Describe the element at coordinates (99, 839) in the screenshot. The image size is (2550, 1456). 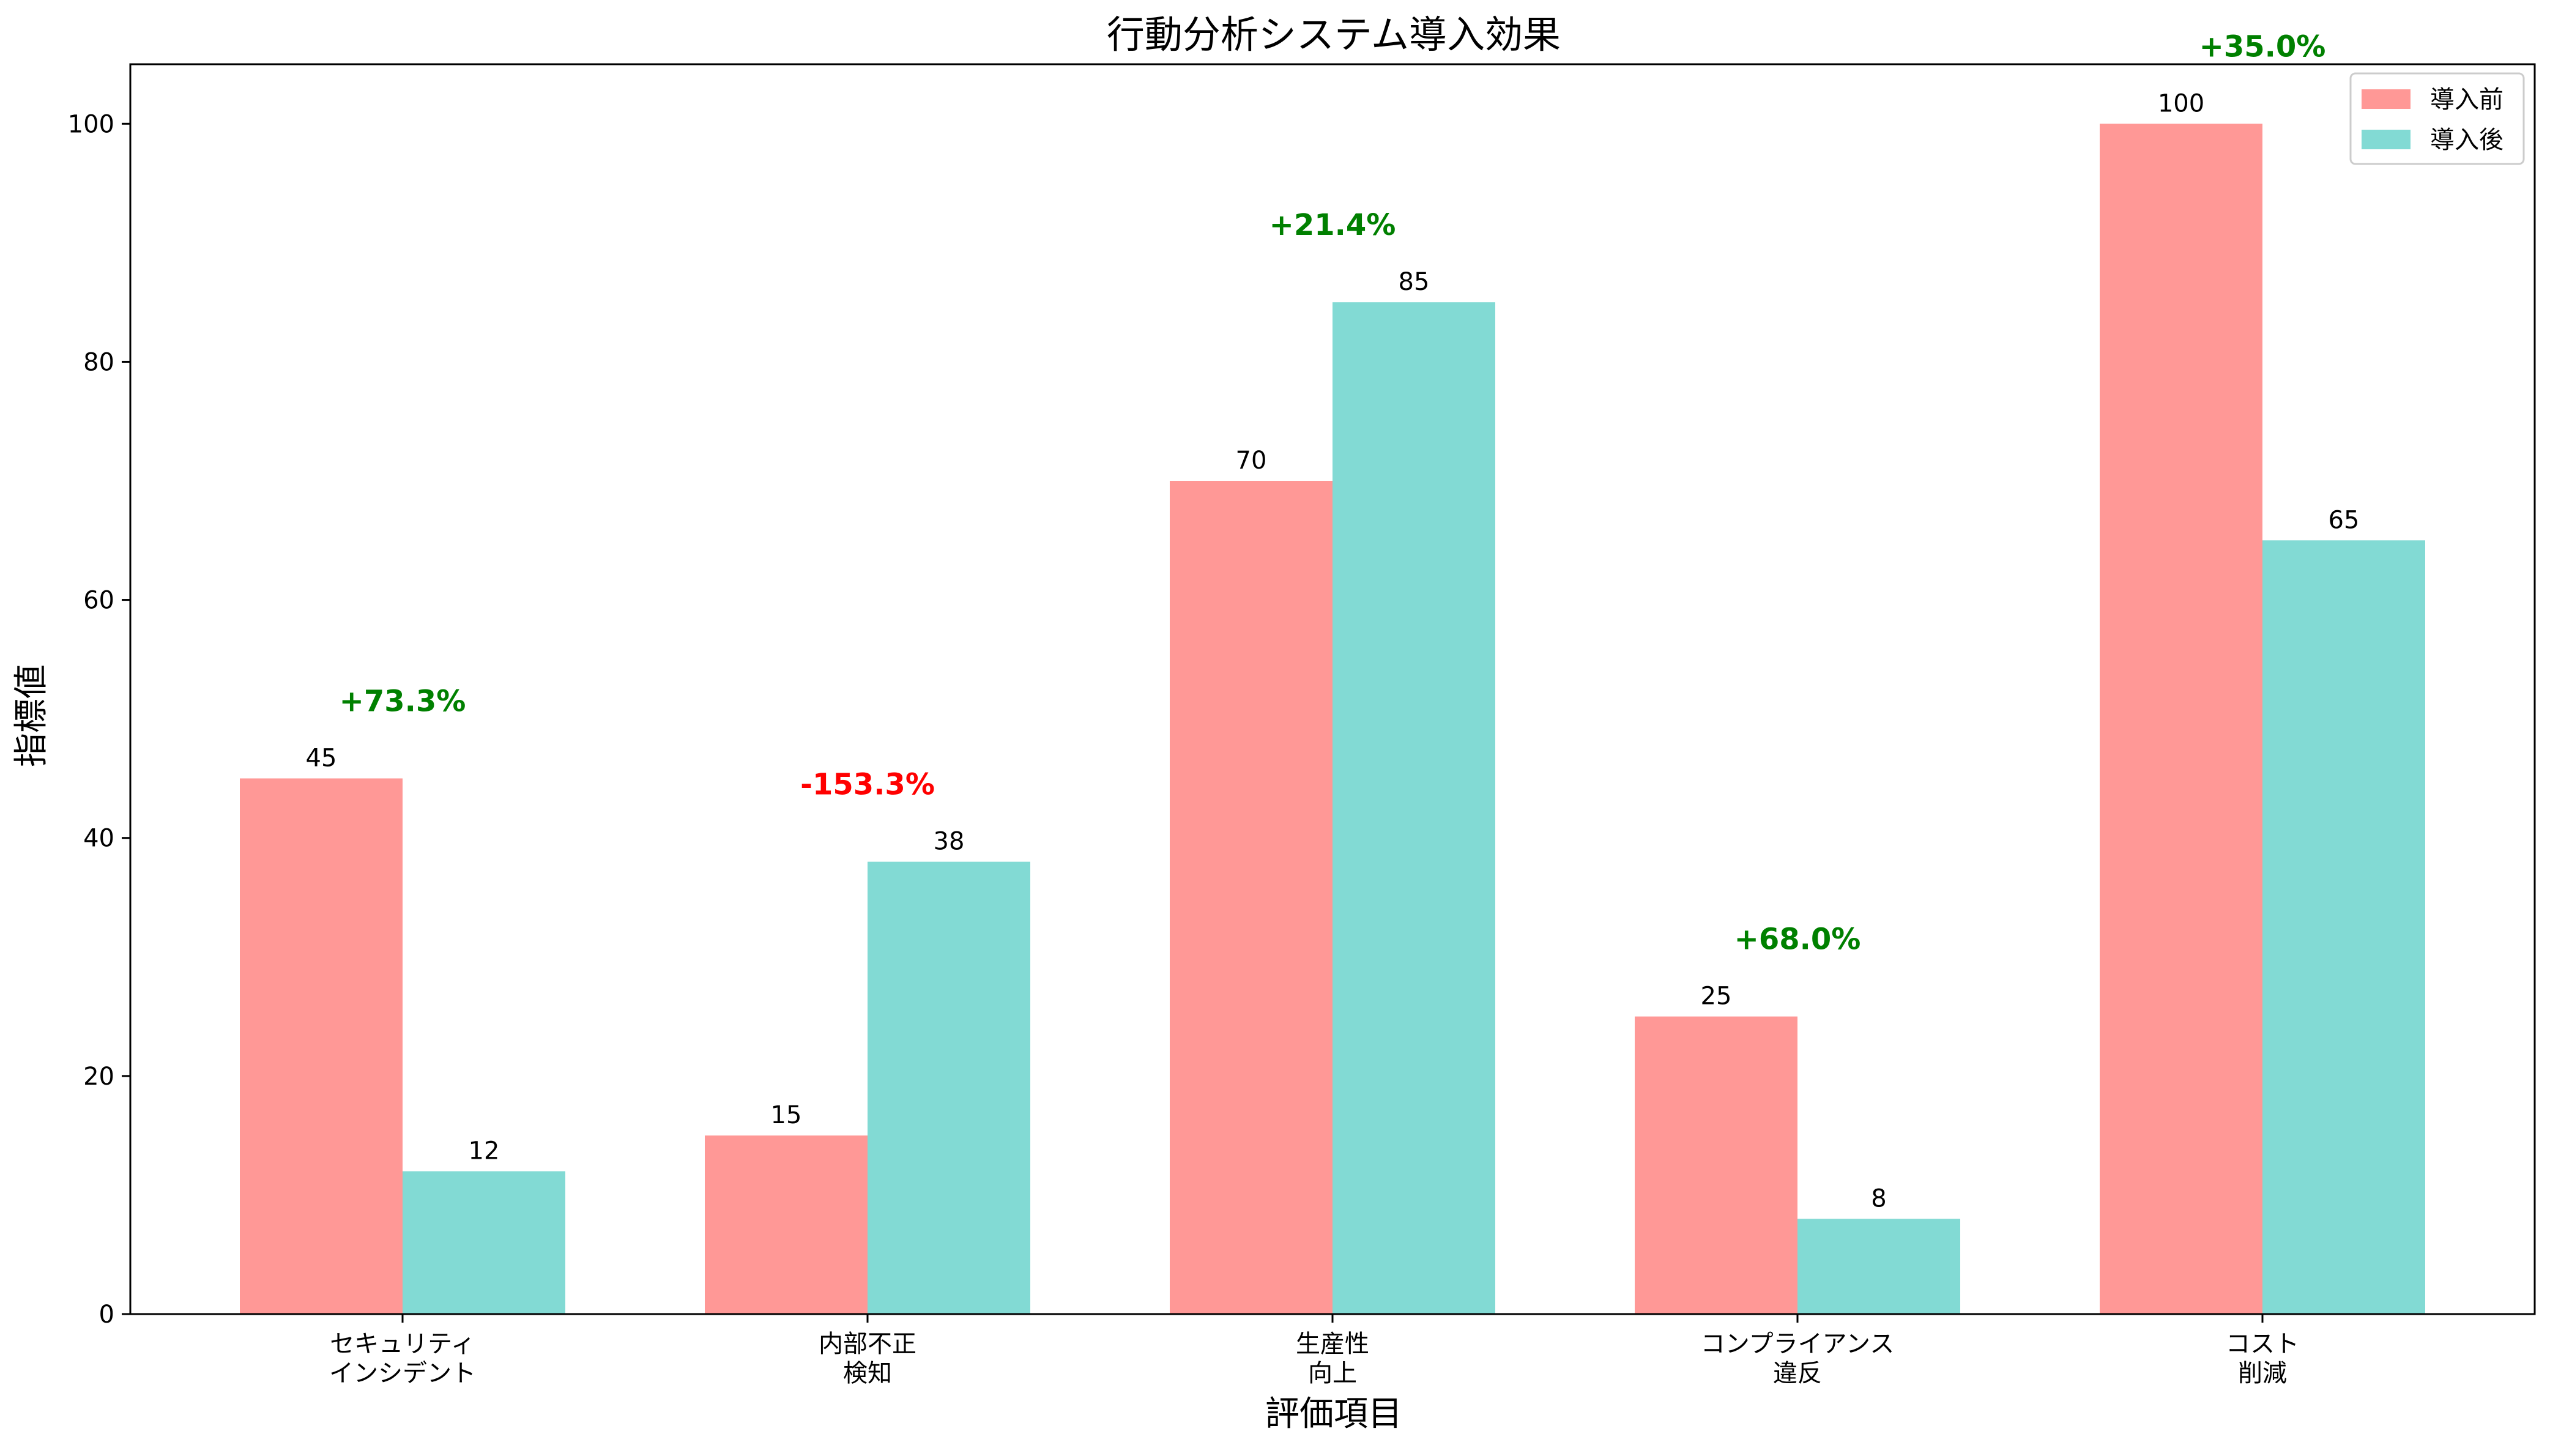
I see `y-tick-label: 40` at that location.